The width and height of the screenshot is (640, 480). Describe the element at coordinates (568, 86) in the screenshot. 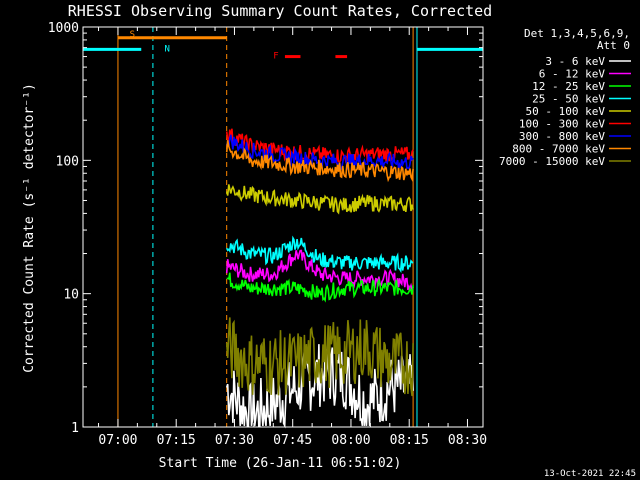

I see `legend-entry-label: 12 - 25 keV` at that location.